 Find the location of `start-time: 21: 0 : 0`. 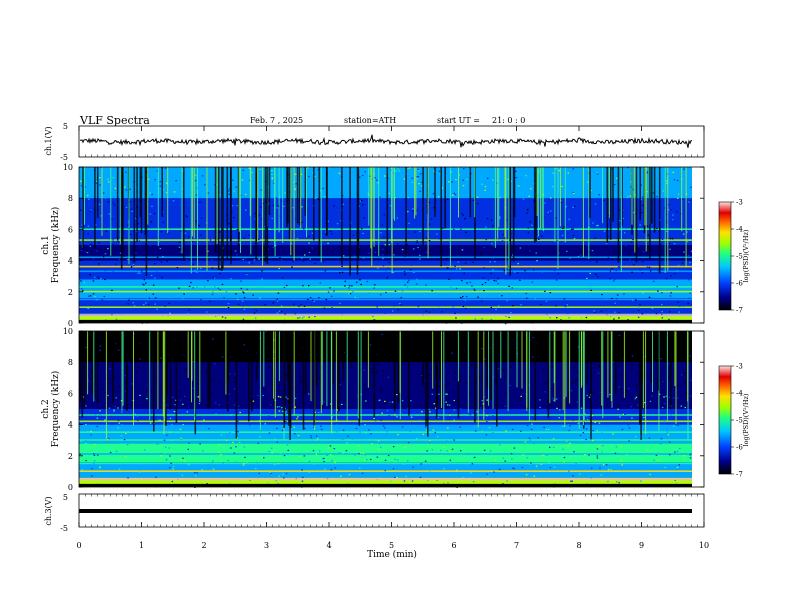

start-time: 21: 0 : 0 is located at coordinates (508, 120).